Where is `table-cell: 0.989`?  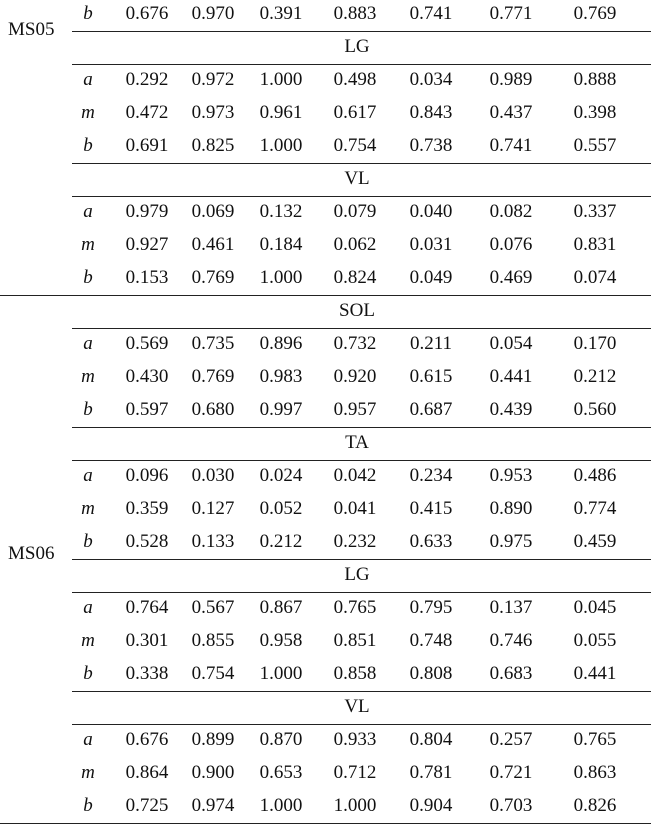 table-cell: 0.989 is located at coordinates (511, 79).